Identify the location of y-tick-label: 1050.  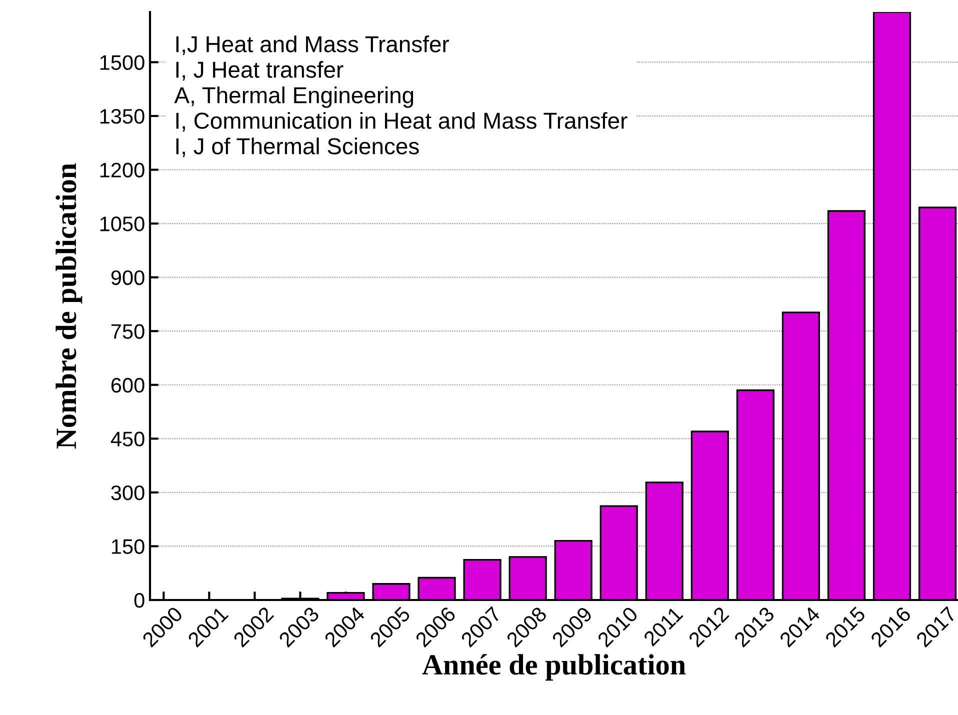
(122, 224).